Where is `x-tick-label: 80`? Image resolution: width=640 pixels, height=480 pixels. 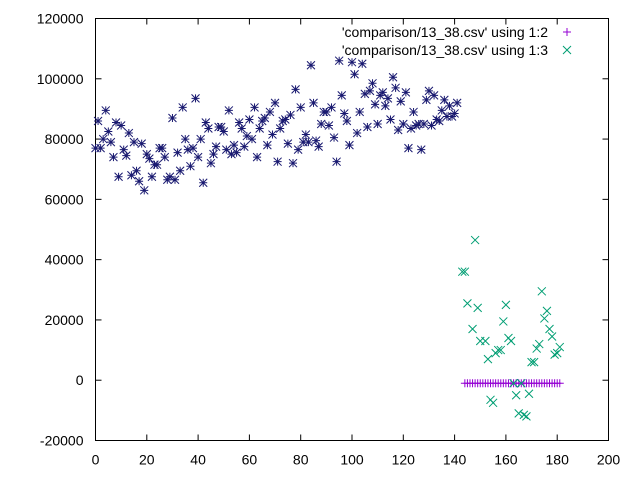 x-tick-label: 80 is located at coordinates (301, 460).